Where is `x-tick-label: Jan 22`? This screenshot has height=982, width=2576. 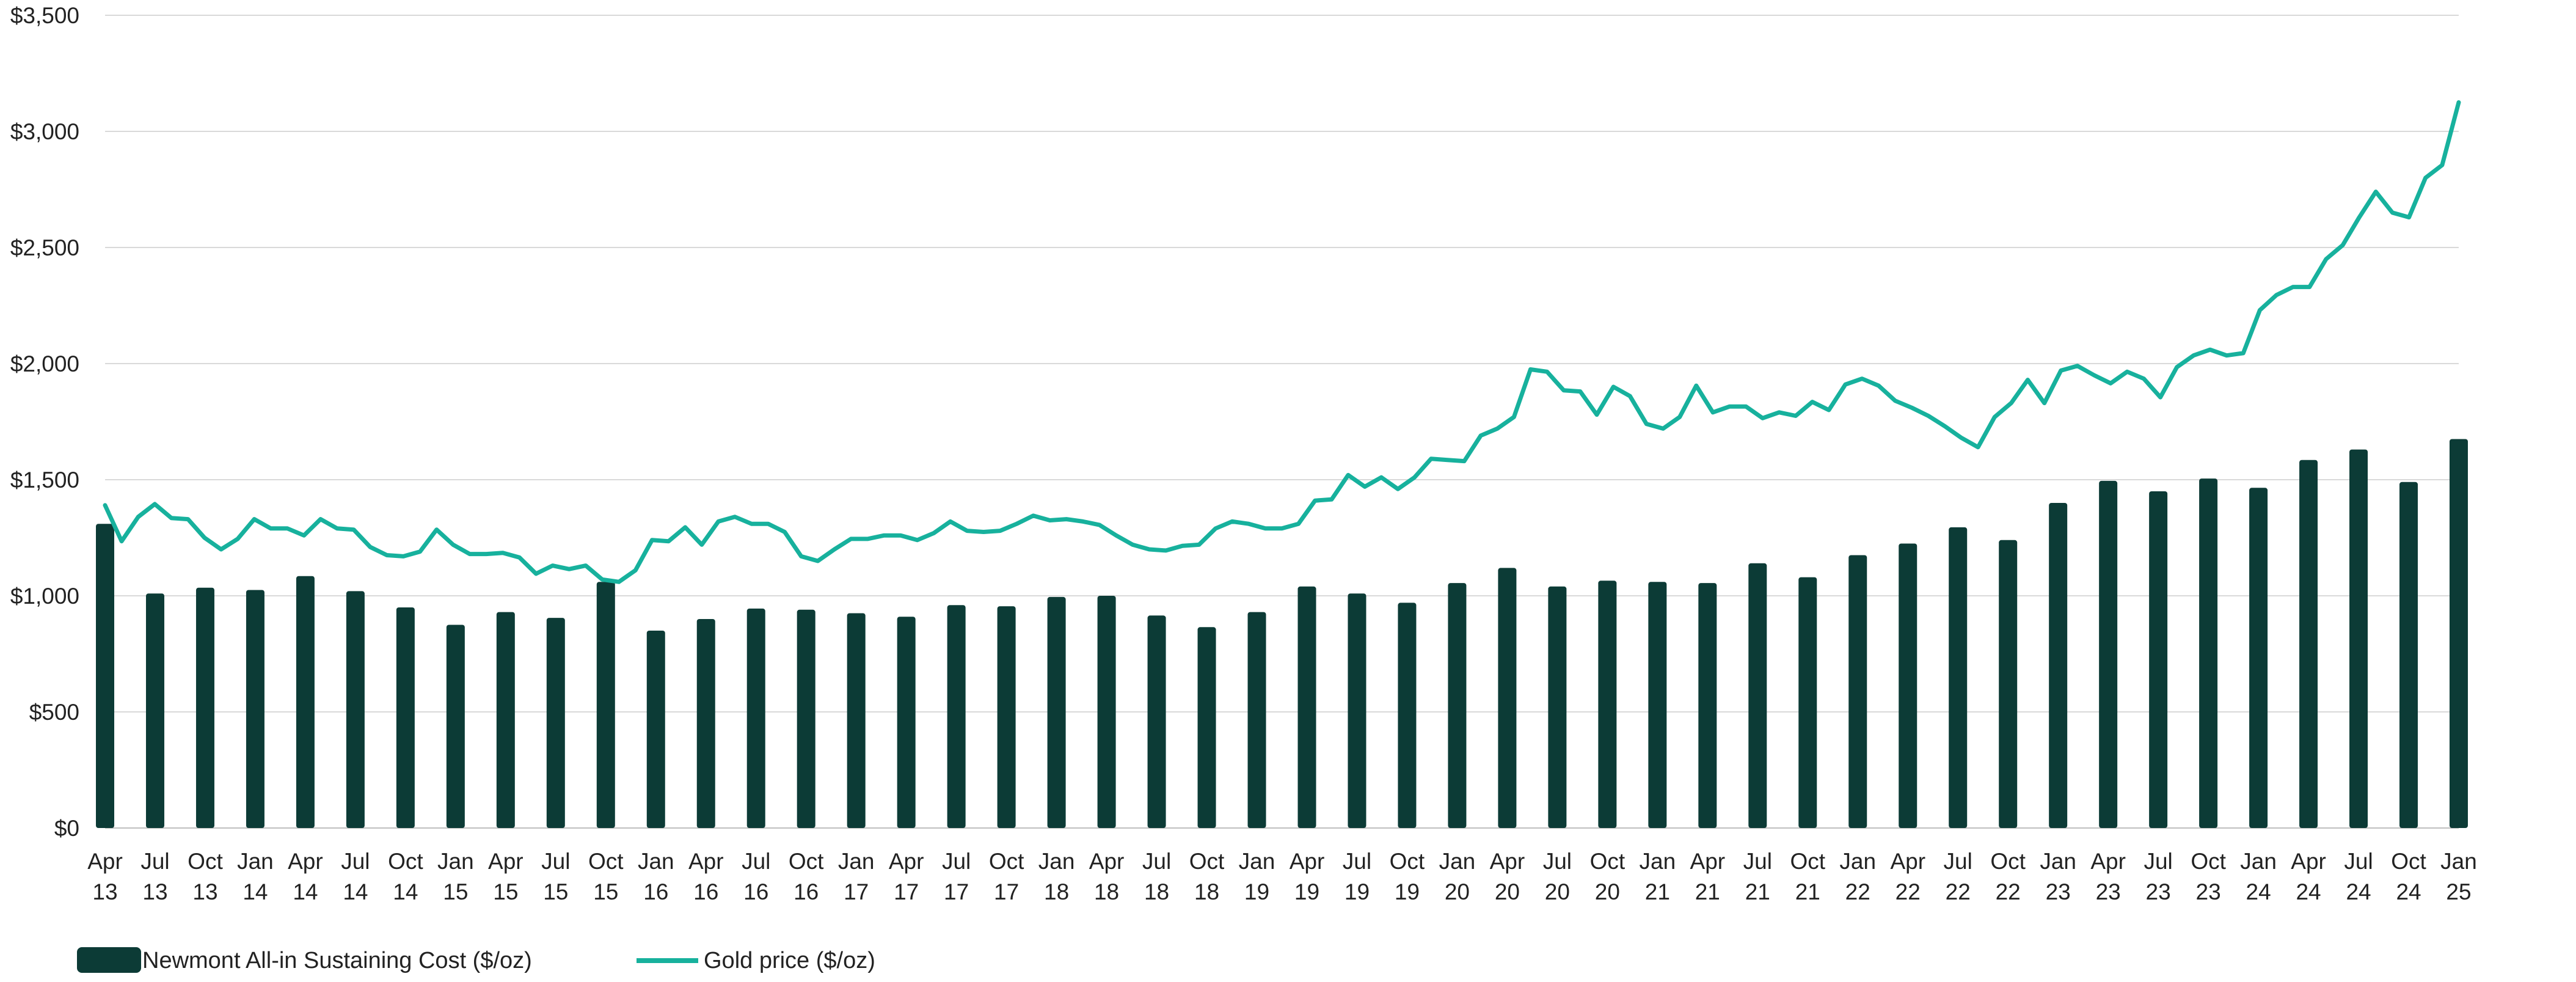 x-tick-label: Jan 22 is located at coordinates (1857, 876).